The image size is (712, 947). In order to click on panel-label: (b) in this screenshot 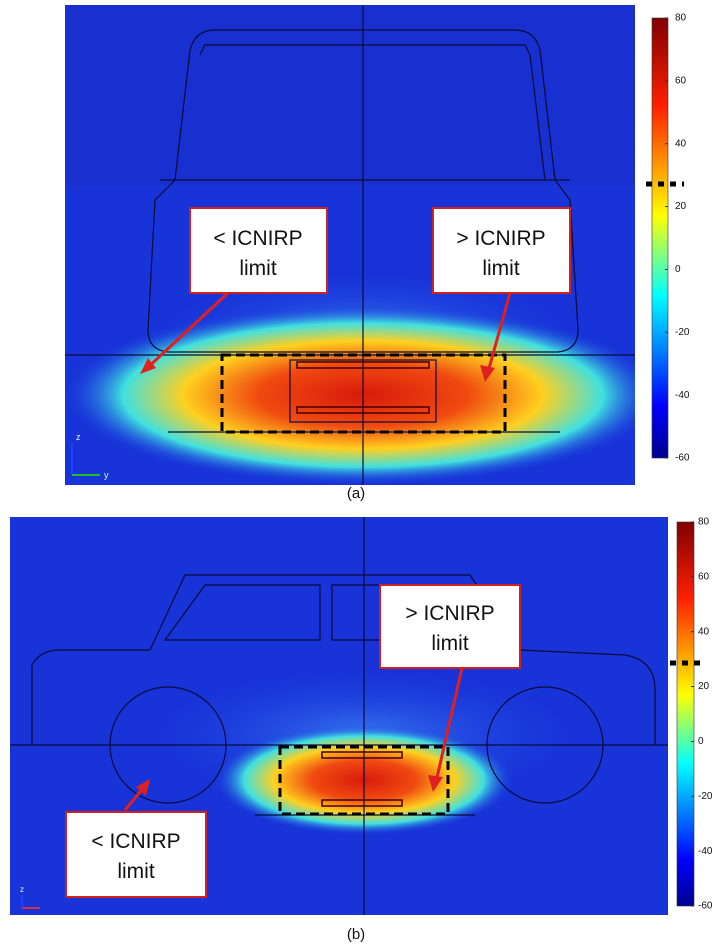, I will do `click(356, 934)`.